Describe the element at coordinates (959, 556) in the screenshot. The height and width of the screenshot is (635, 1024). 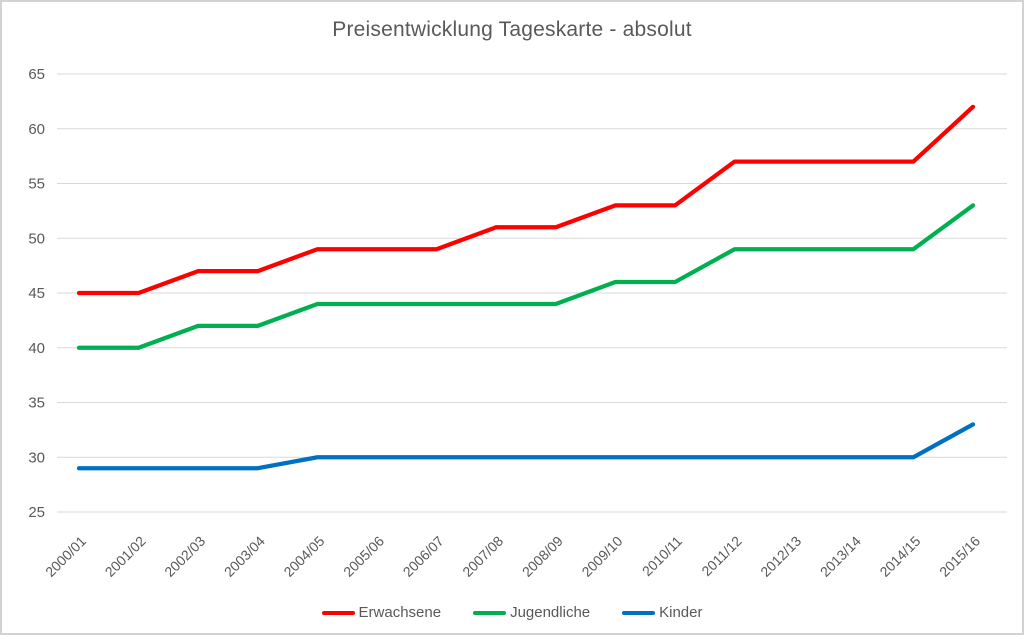
I see `x-axis-tick-label: 2015/16` at that location.